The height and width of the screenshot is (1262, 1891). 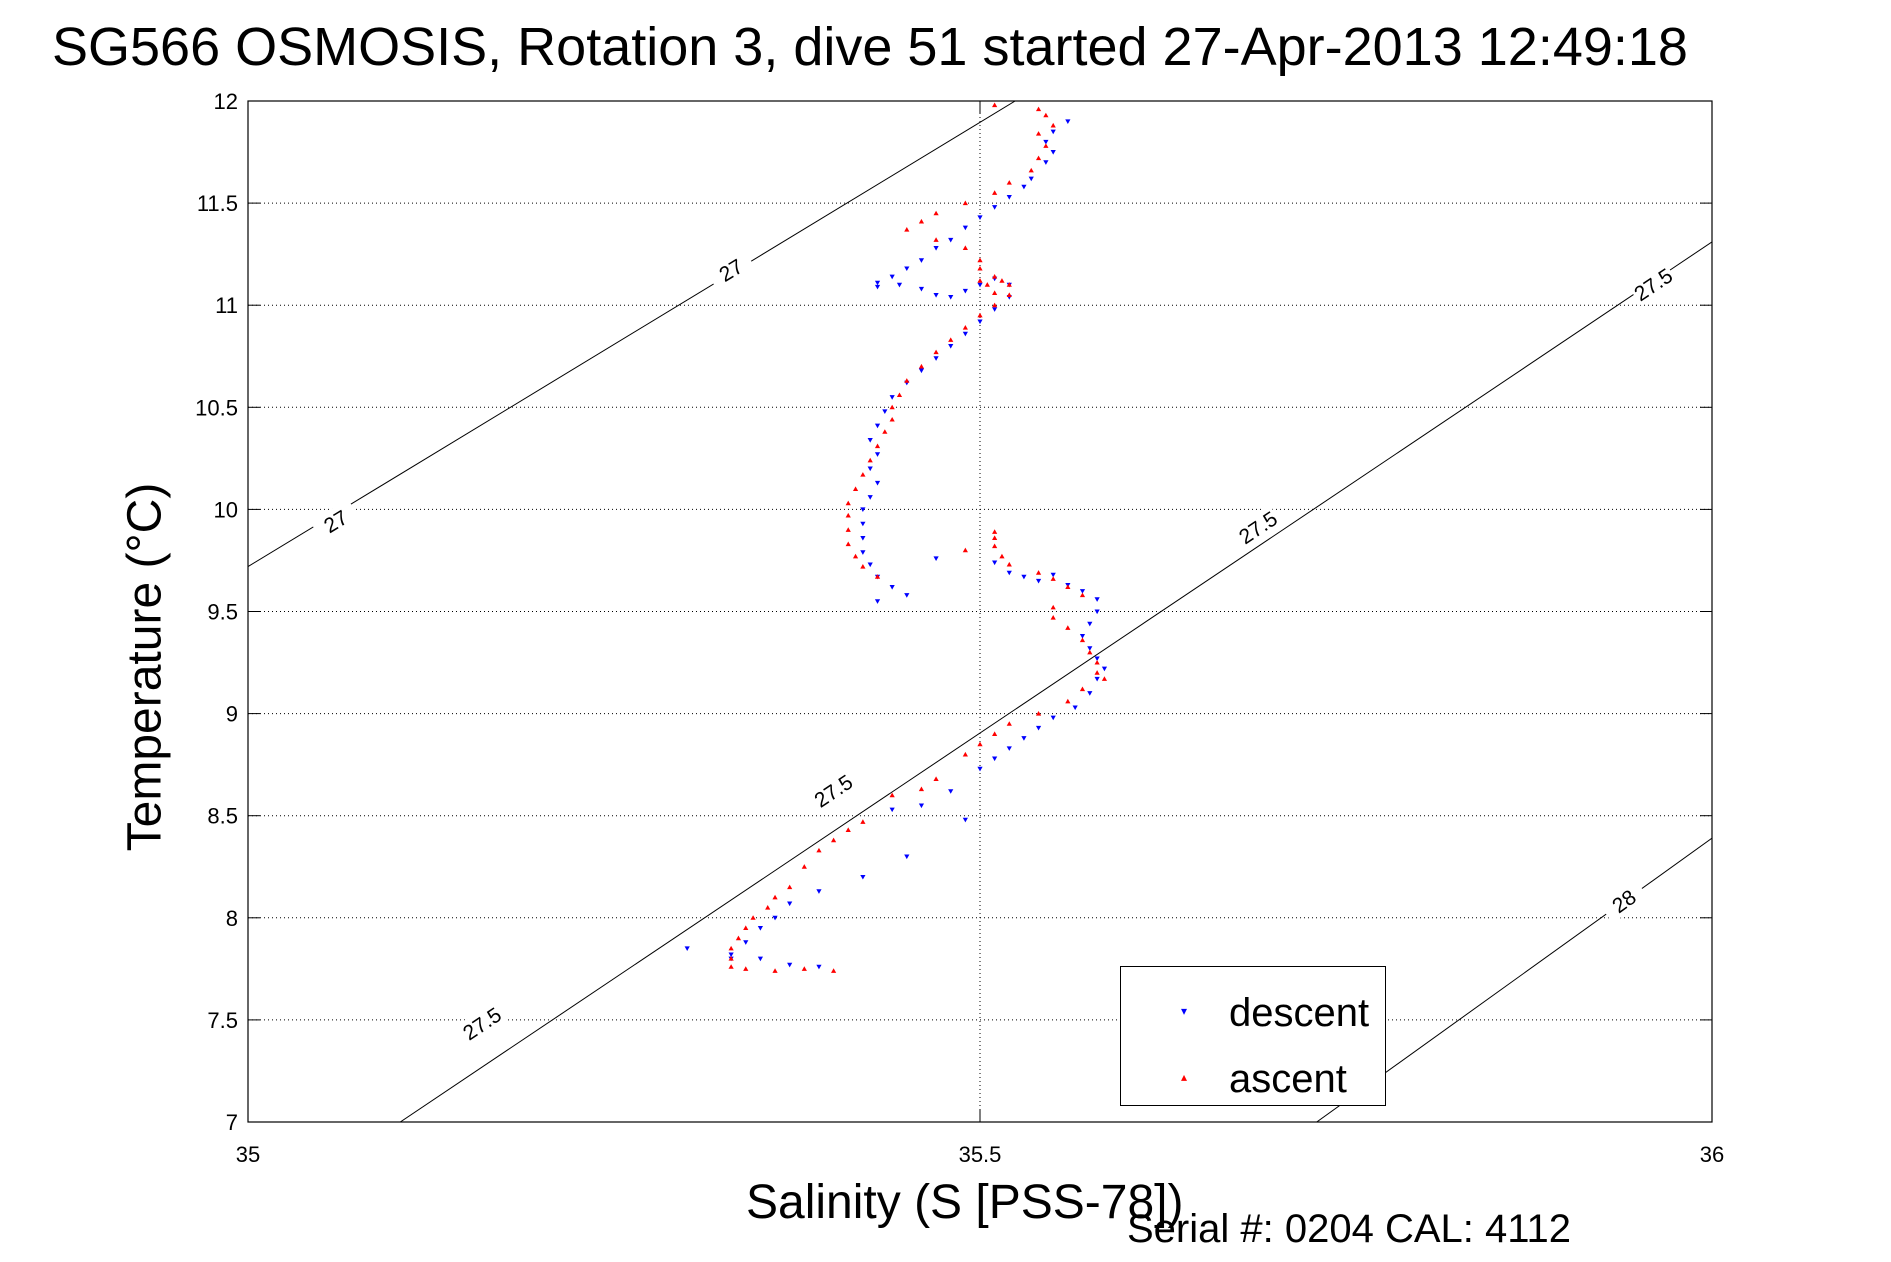 I want to click on down-triangle-icon: ▾, so click(x=1184, y=1011).